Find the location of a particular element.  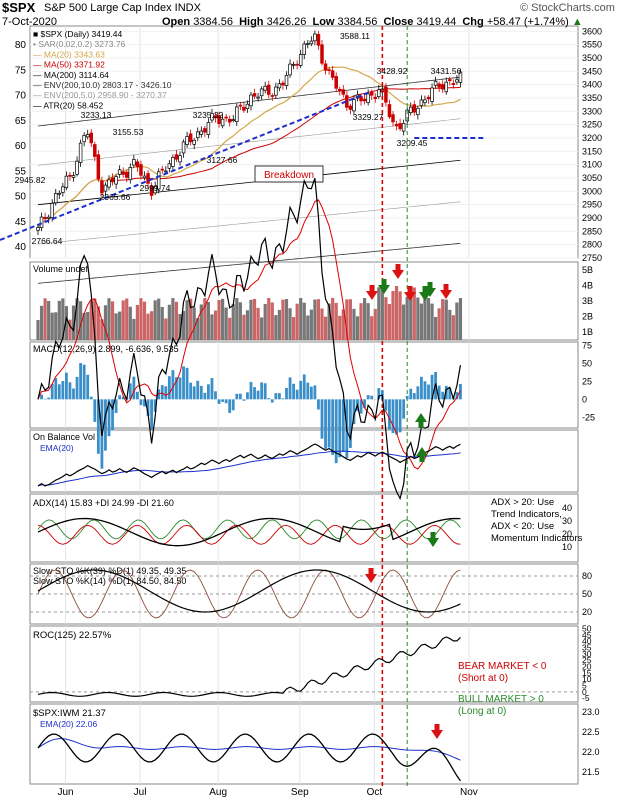

sto-label-1: Slow STO %K(39) %D(1) 49.35, 49.35 is located at coordinates (109, 571).